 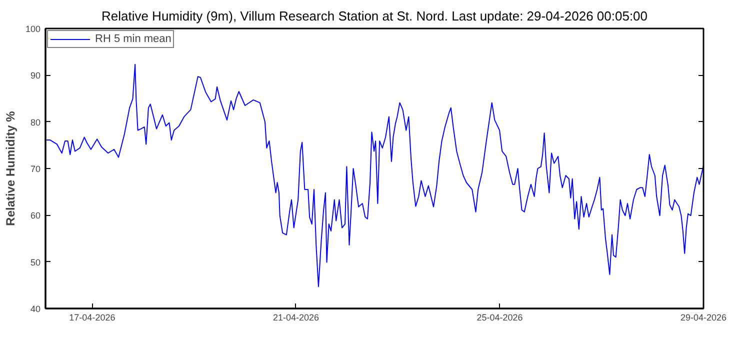 What do you see at coordinates (35, 169) in the screenshot?
I see `y-tick-label: 70` at bounding box center [35, 169].